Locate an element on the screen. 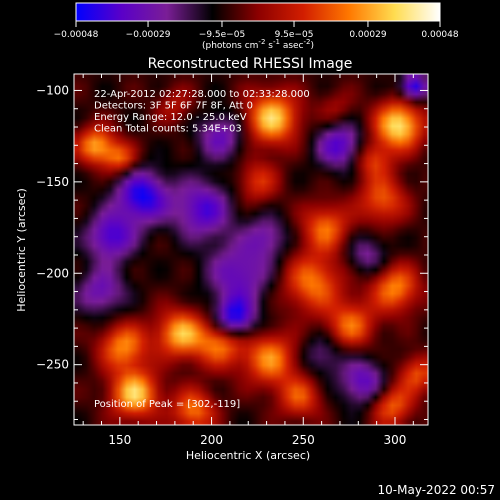  colorbar-tick-label: 0.00029 is located at coordinates (367, 35).